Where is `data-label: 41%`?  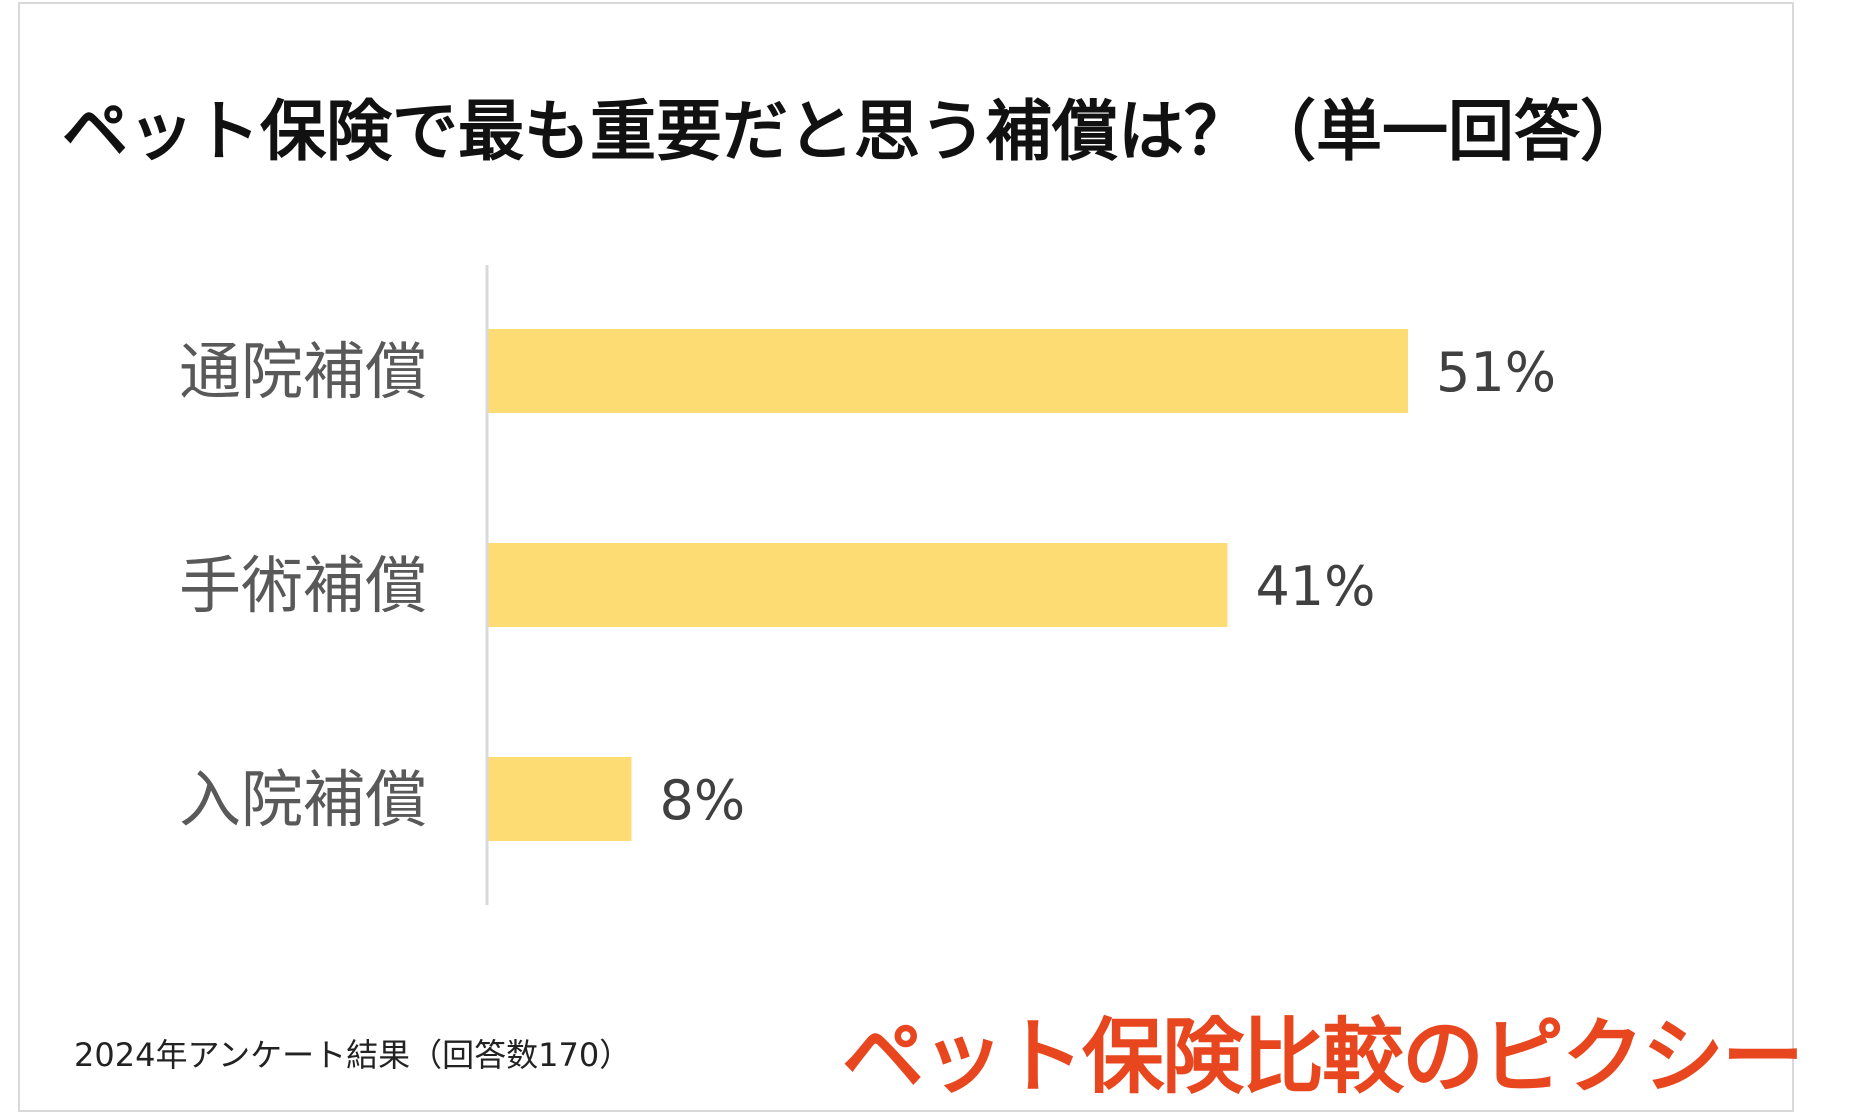
data-label: 41% is located at coordinates (1315, 586).